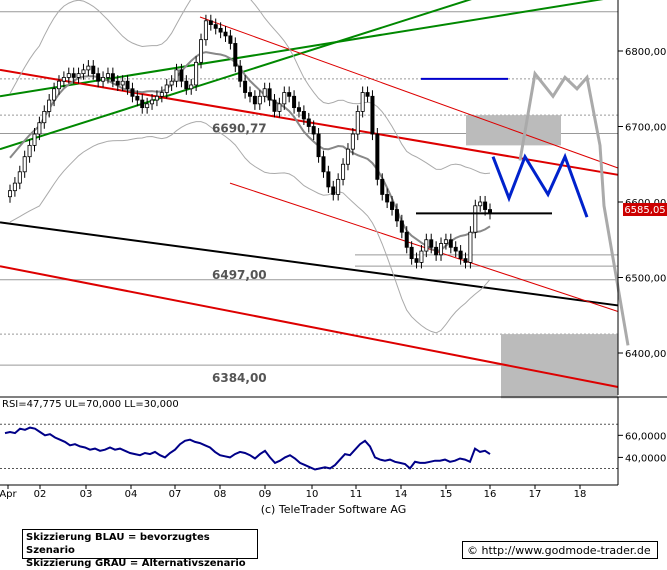  Describe the element at coordinates (645, 128) in the screenshot. I see `price-tick-label-1: 6700,00` at that location.